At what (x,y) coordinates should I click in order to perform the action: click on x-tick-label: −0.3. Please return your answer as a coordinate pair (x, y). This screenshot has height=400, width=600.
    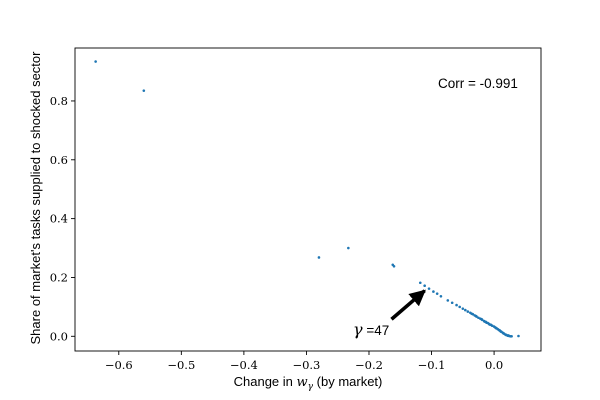
    Looking at the image, I should click on (306, 365).